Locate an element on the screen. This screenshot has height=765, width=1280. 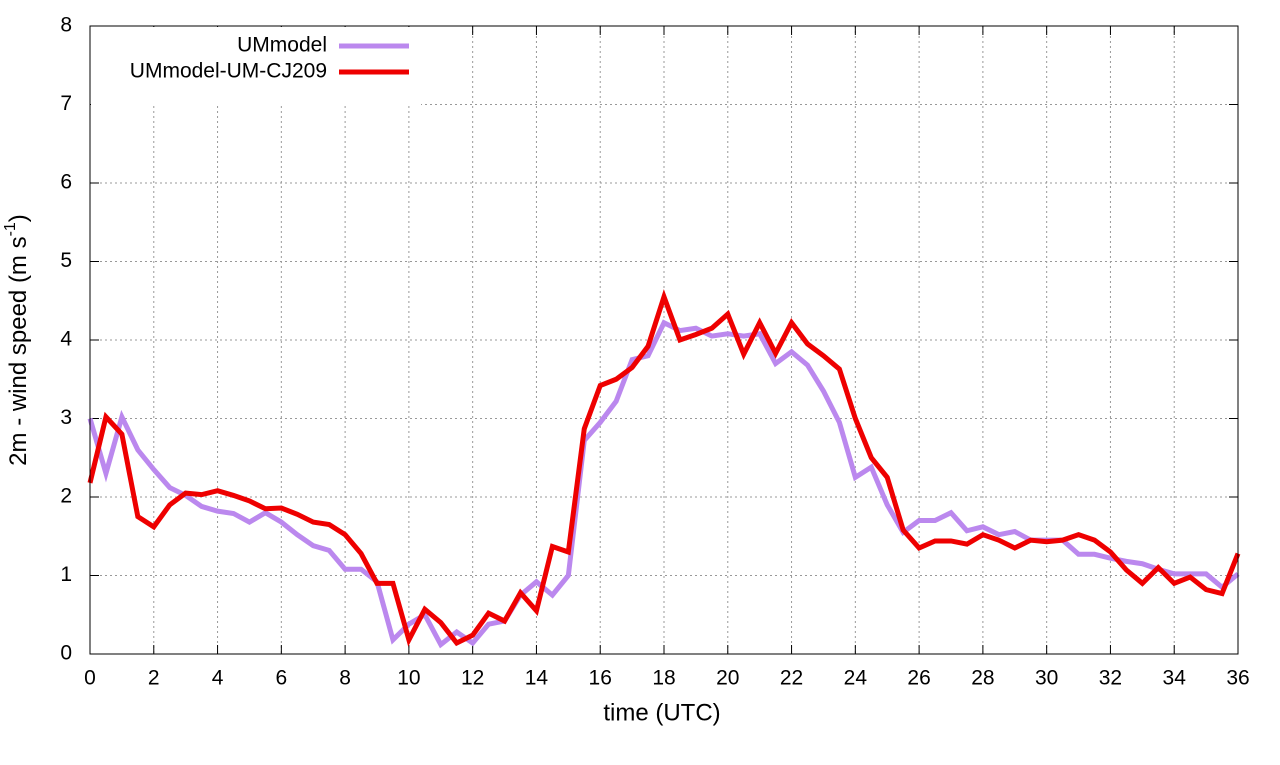
x-tick-label: 8 is located at coordinates (345, 678).